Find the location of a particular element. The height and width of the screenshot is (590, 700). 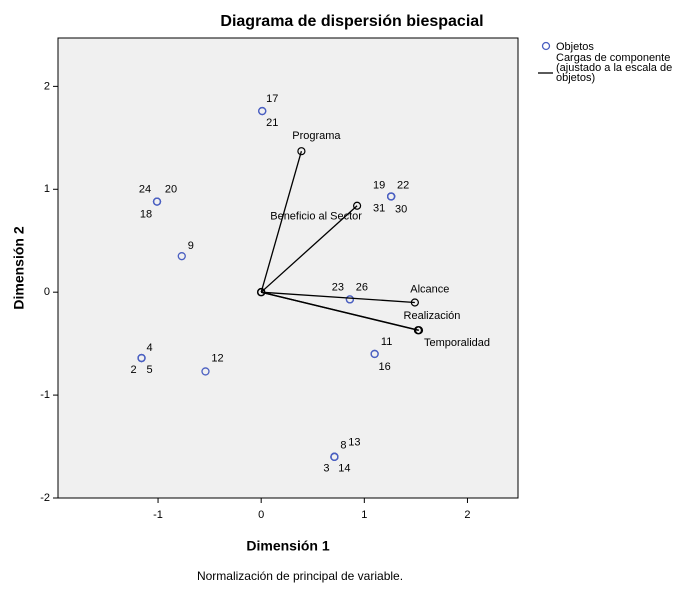

point-label: 11 is located at coordinates (386, 342).